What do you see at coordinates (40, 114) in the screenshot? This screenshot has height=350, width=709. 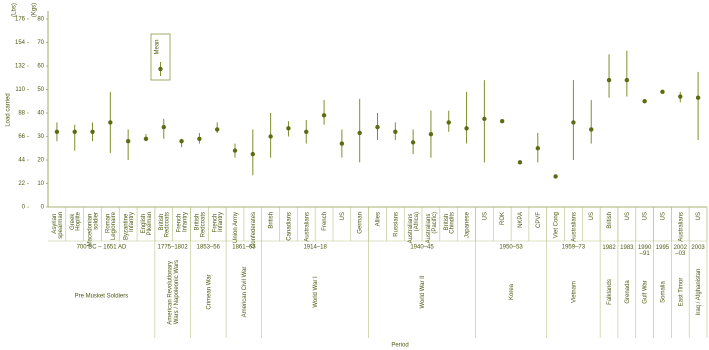 I see `y-tick-label: 40` at bounding box center [40, 114].